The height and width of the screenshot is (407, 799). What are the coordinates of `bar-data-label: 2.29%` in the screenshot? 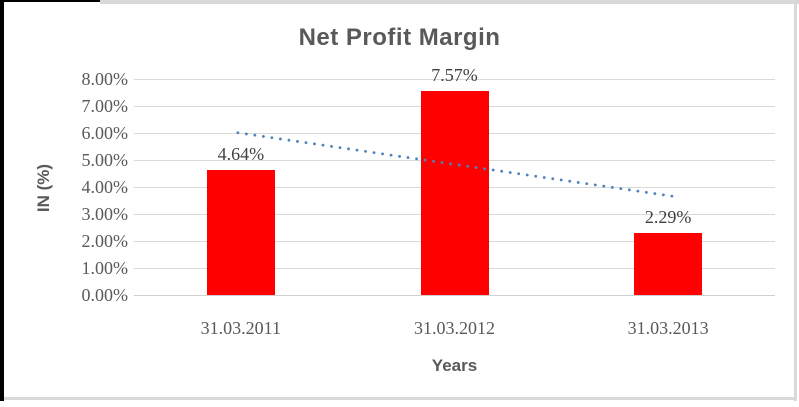 It's located at (668, 217).